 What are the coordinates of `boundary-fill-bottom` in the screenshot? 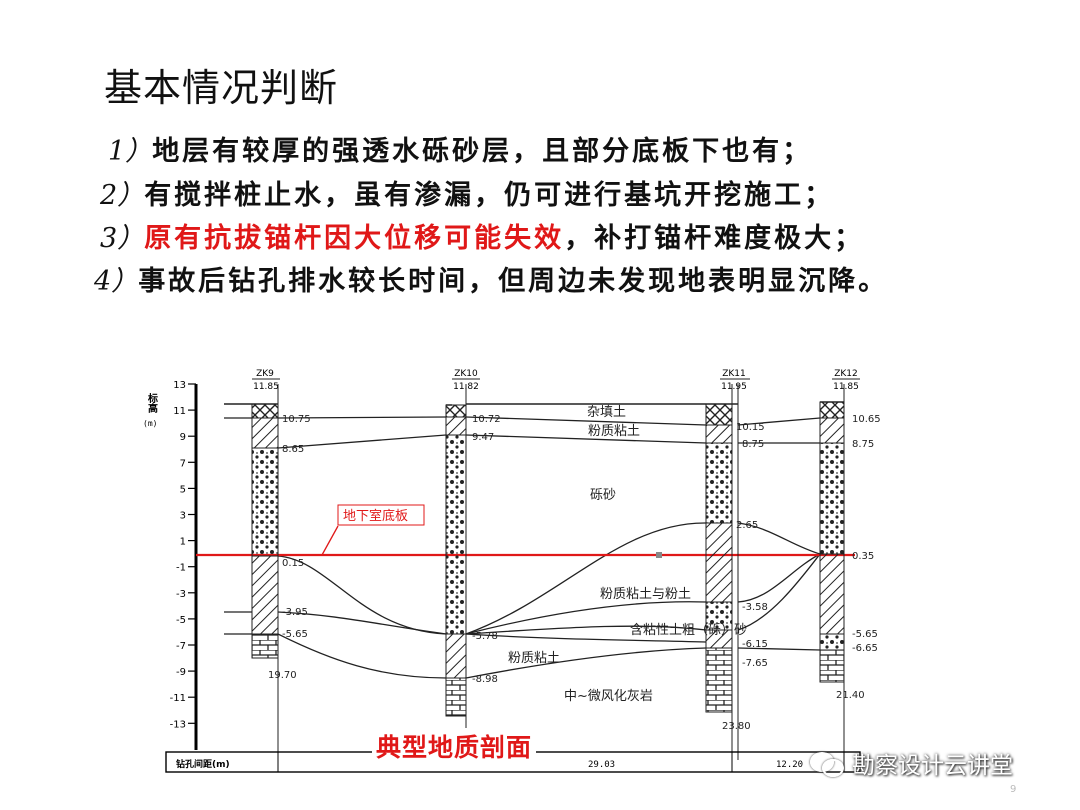 It's located at (549, 421).